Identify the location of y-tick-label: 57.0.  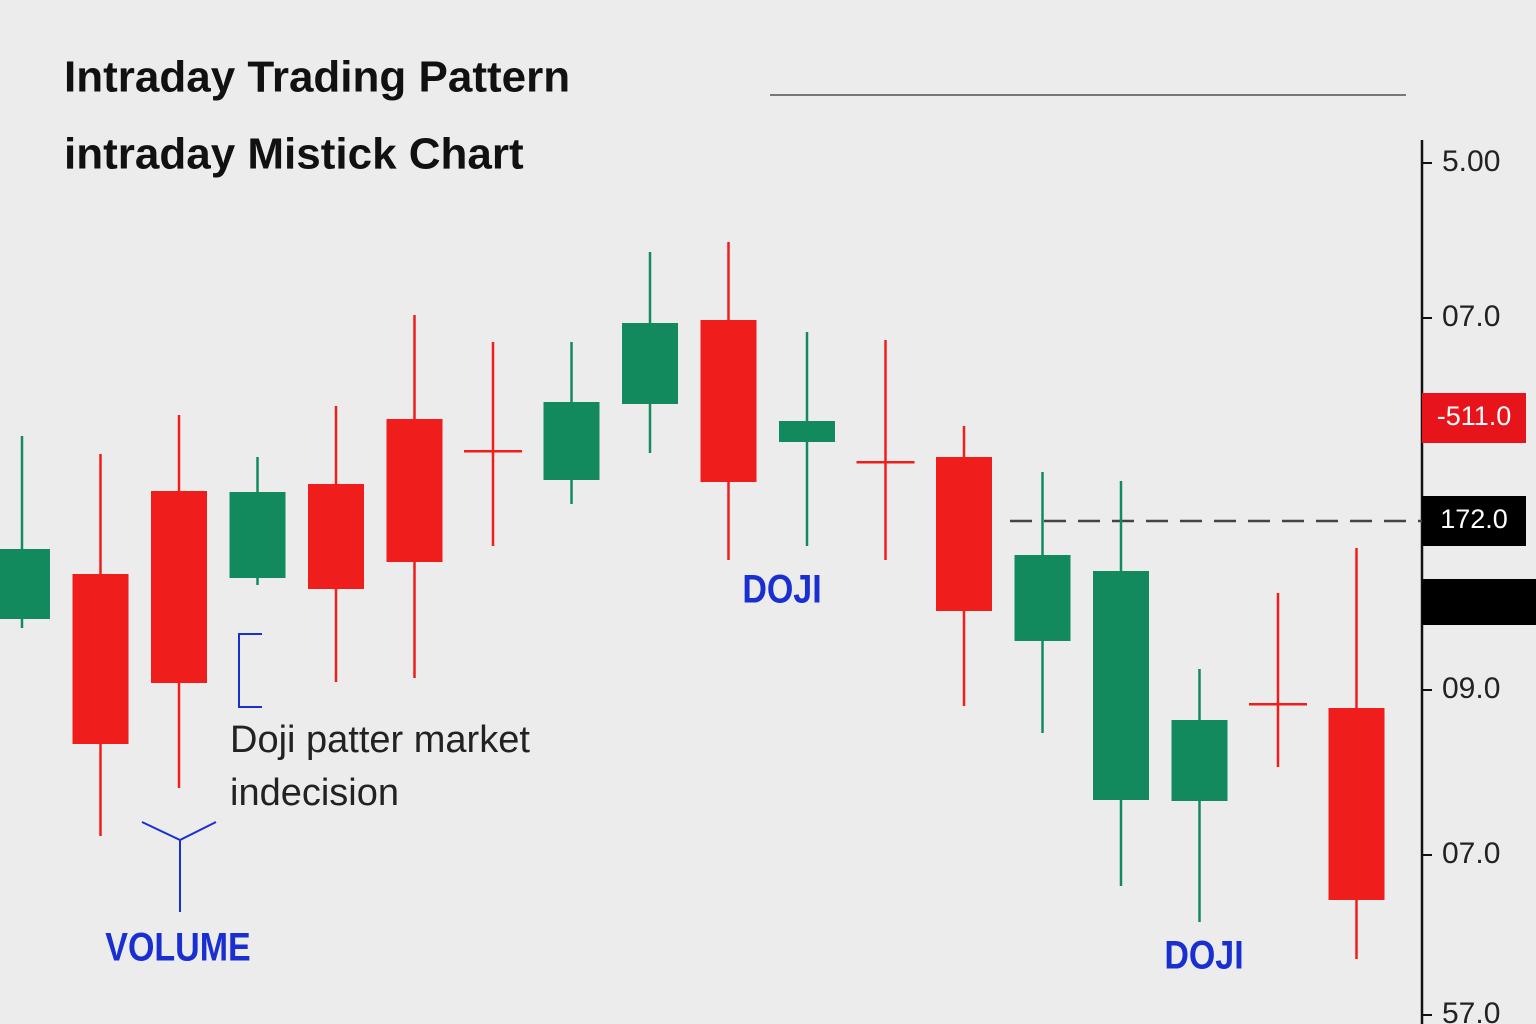
(1471, 1010).